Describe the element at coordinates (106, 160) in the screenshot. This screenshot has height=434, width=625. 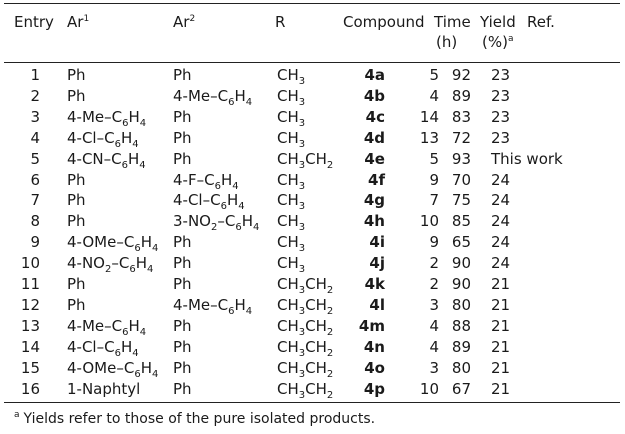
I see `ar1-cell: 4-CN–C6H4` at that location.